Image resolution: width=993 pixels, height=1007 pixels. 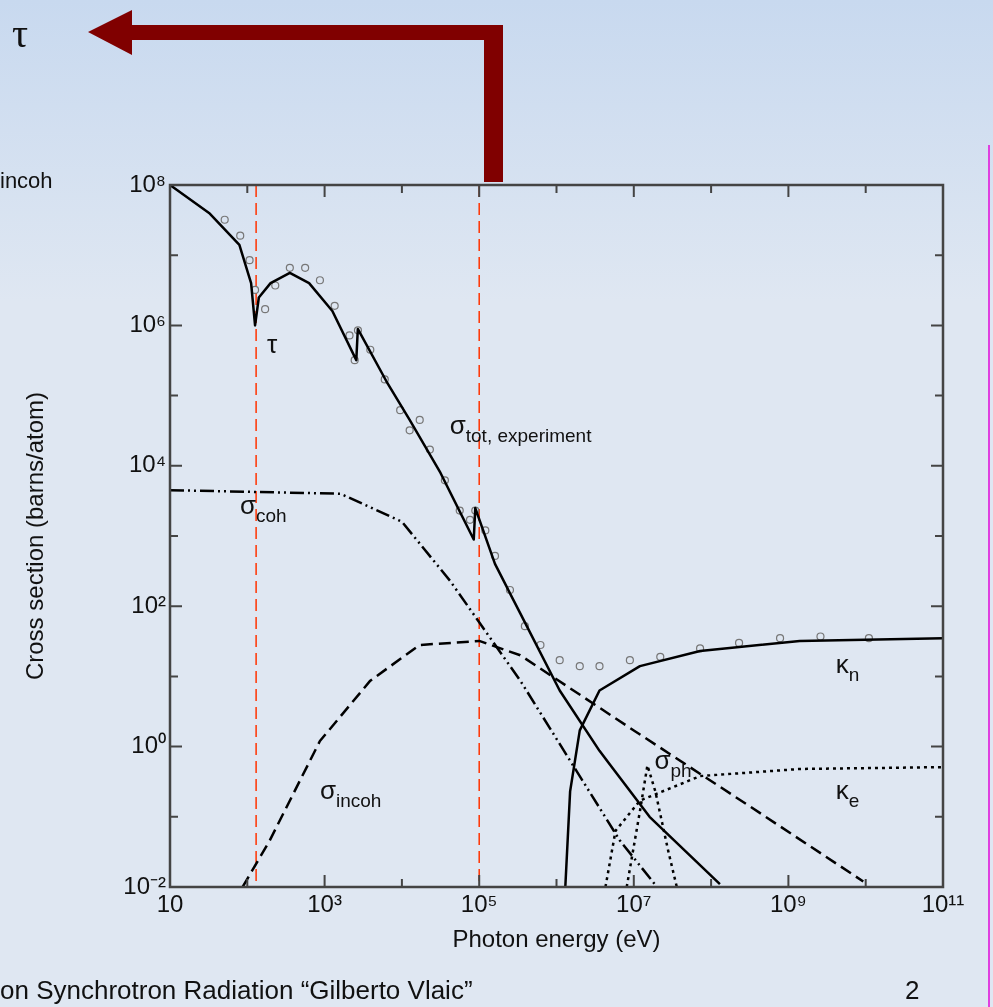 What do you see at coordinates (26, 181) in the screenshot?
I see `text: incoh` at bounding box center [26, 181].